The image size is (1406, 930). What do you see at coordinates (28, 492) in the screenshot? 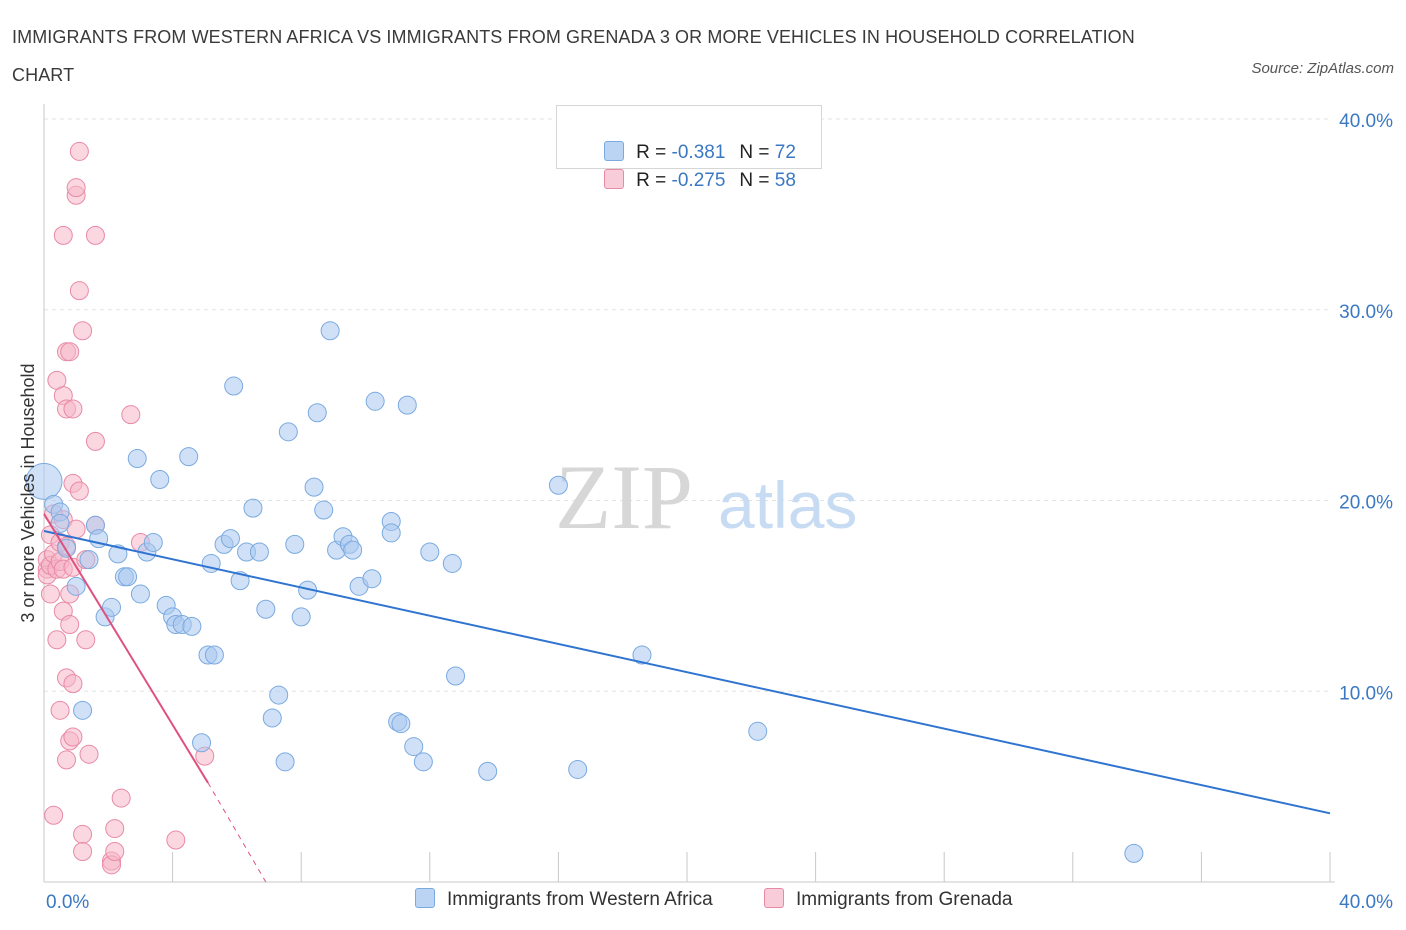
I see `y-axis-label: 3 or more Vehicles in Household` at bounding box center [28, 492].